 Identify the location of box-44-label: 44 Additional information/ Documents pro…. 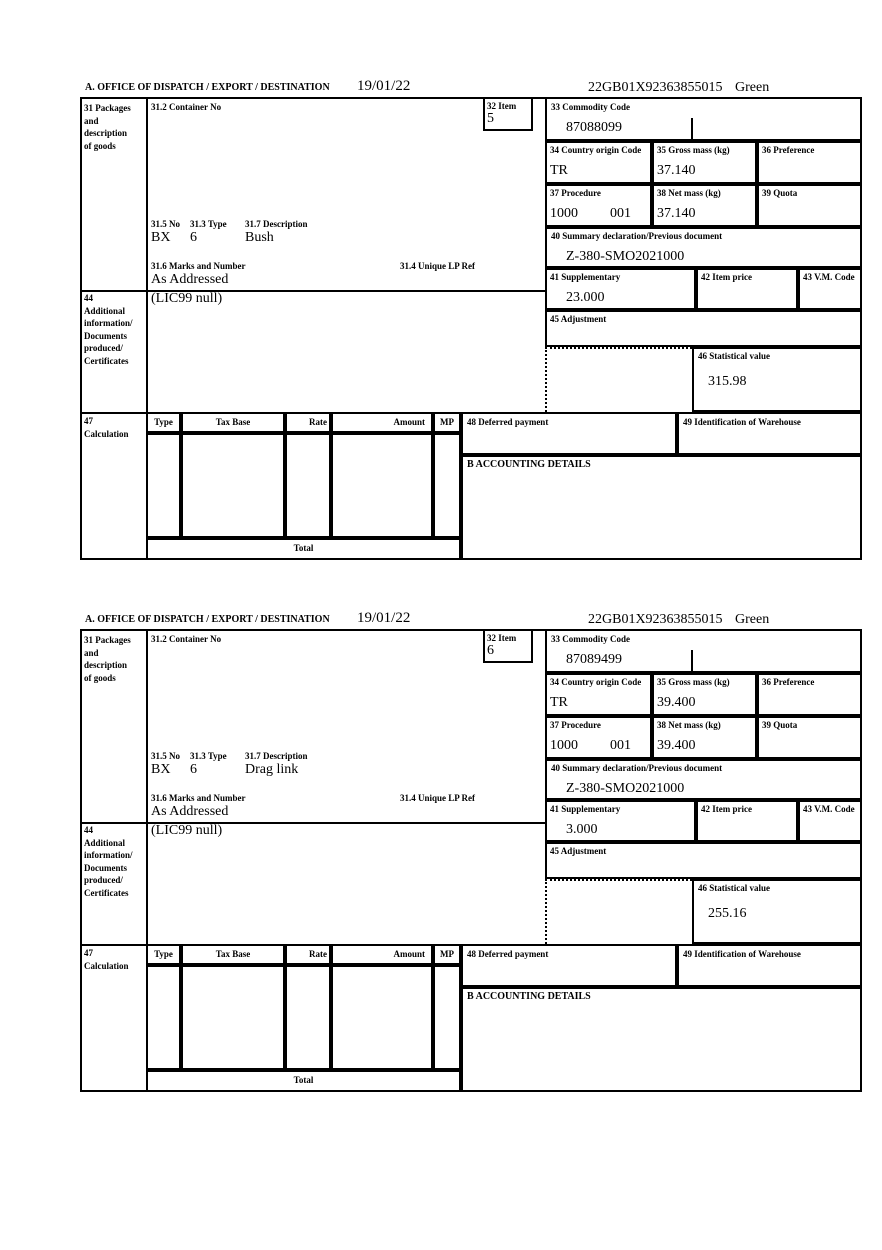
(108, 329).